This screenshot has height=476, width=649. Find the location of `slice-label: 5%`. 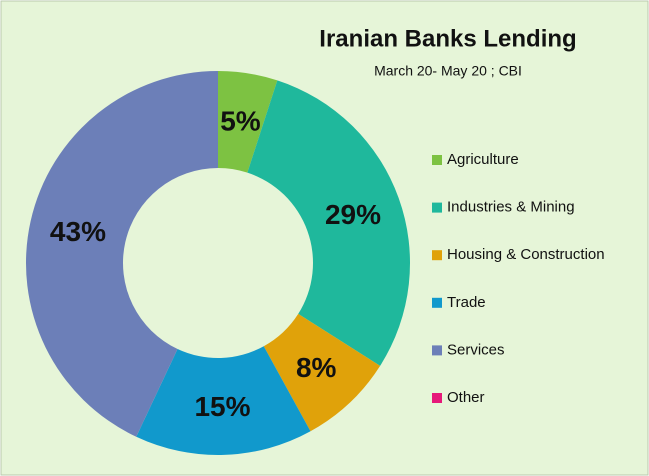

slice-label: 5% is located at coordinates (240, 121).